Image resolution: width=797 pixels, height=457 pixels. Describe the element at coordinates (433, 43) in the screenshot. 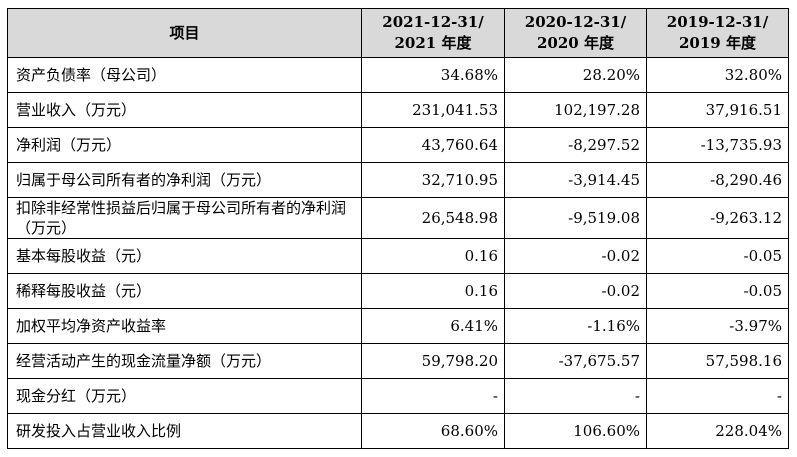

I see `header-2021-year: 2021 年度` at that location.